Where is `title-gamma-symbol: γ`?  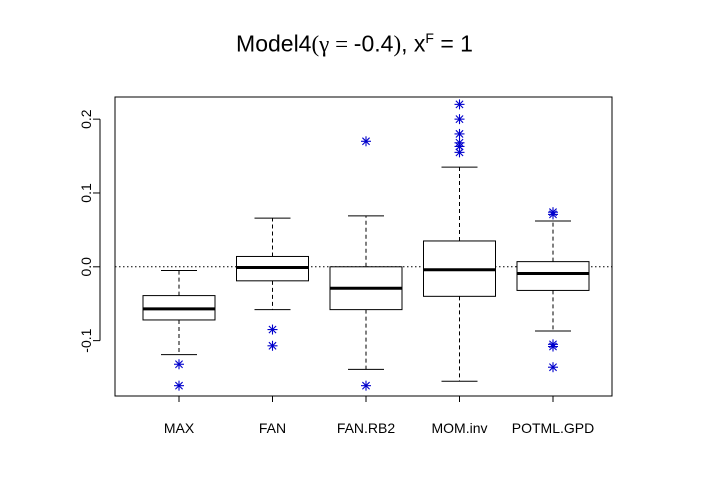
title-gamma-symbol: γ is located at coordinates (324, 44).